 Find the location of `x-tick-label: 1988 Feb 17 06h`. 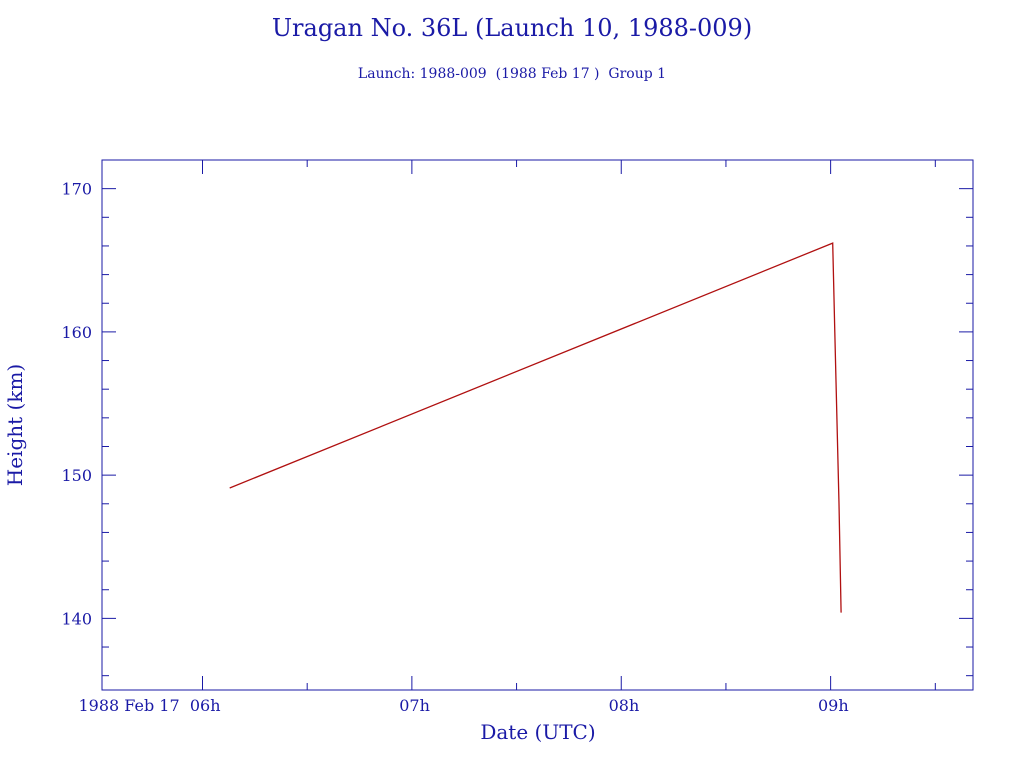

x-tick-label: 1988 Feb 17 06h is located at coordinates (149, 705).